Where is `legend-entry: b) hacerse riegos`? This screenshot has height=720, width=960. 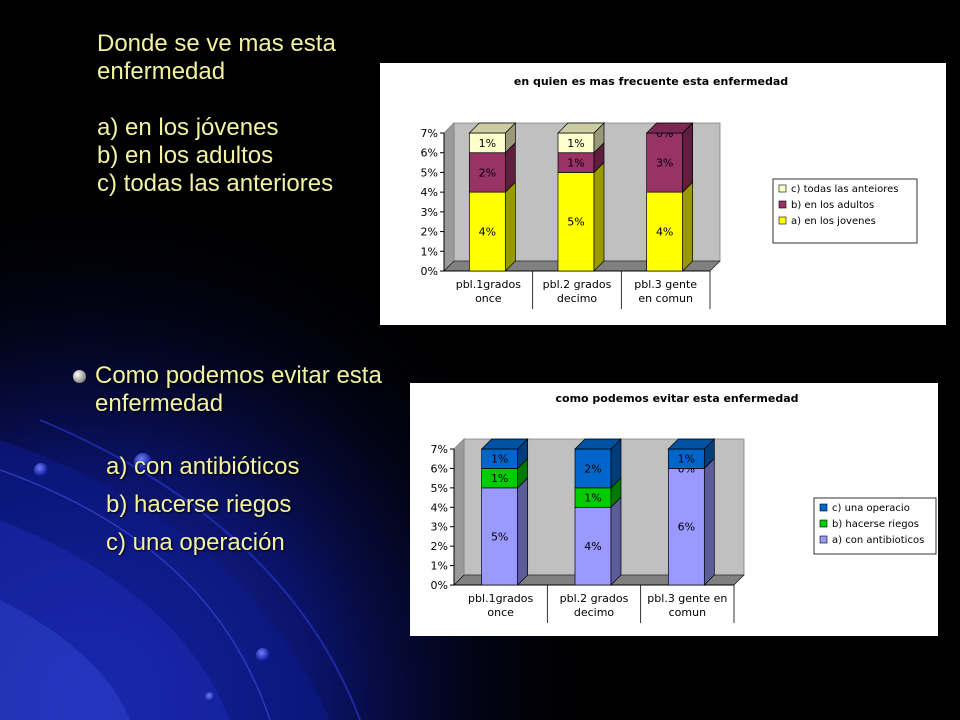 legend-entry: b) hacerse riegos is located at coordinates (875, 524).